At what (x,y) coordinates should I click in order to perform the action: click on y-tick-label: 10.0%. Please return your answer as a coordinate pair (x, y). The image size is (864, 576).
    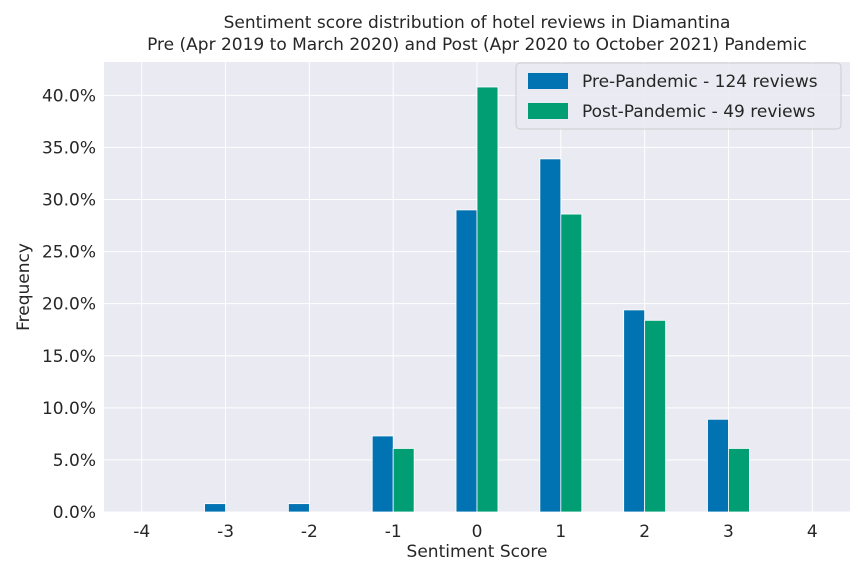
    Looking at the image, I should click on (69, 409).